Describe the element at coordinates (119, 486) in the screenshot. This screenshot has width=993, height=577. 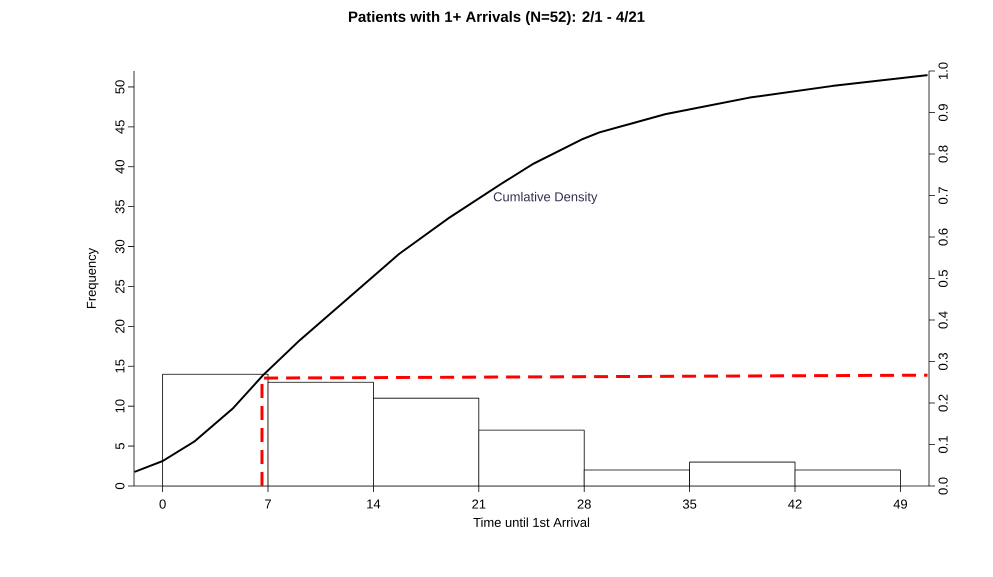
I see `y-tick-label: 0` at that location.